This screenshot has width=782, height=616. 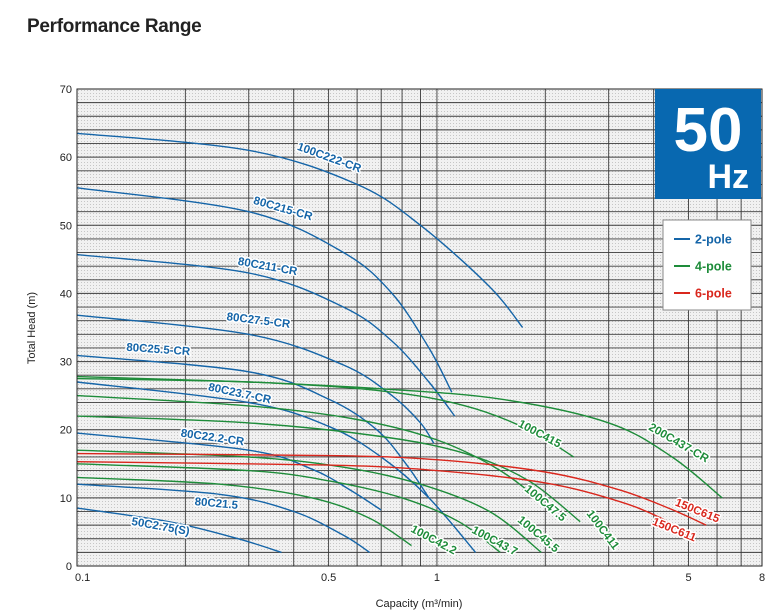 What do you see at coordinates (66, 431) in the screenshot?
I see `y-tick-label: 20` at bounding box center [66, 431].